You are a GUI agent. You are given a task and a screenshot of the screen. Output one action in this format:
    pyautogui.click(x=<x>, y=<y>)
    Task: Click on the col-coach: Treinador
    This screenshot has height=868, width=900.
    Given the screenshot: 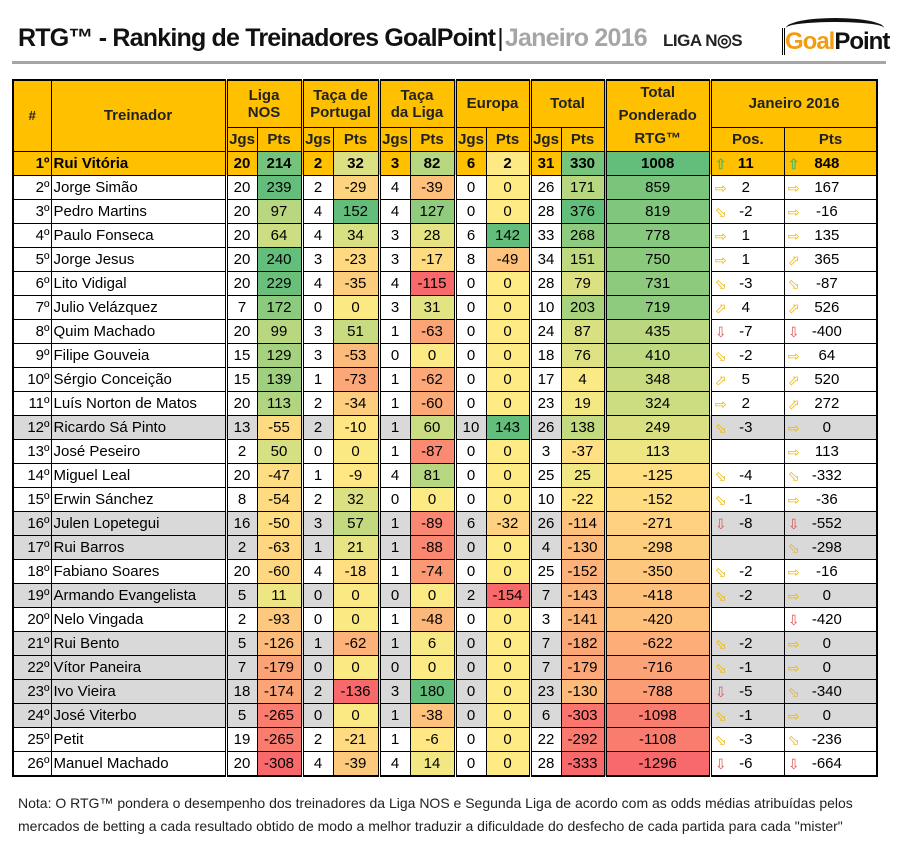 What is the action you would take?
    pyautogui.click(x=138, y=115)
    